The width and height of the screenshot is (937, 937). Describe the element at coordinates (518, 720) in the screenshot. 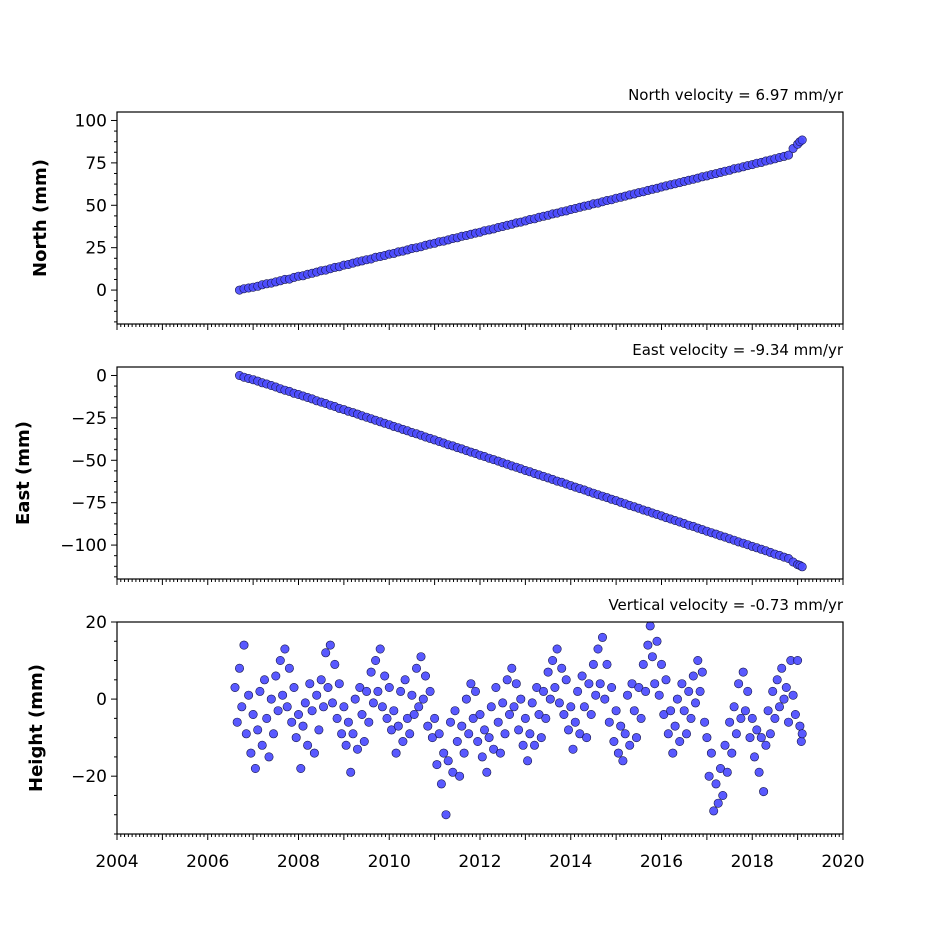

I see `height-data-points` at that location.